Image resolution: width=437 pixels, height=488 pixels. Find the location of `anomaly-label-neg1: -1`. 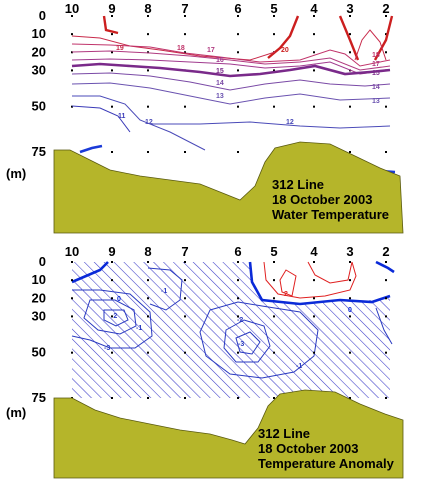

anomaly-label-neg1: -1 is located at coordinates (164, 291).